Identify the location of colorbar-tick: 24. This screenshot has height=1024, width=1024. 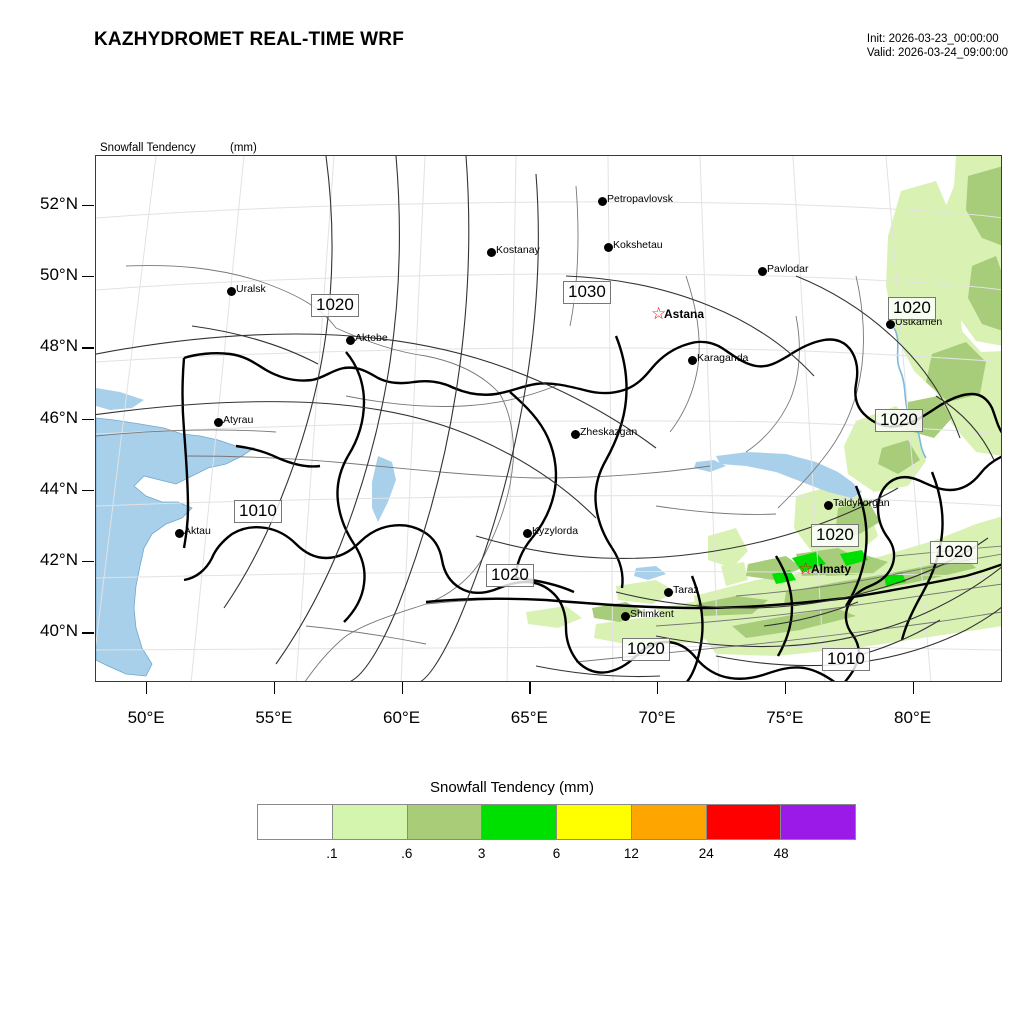
(706, 853).